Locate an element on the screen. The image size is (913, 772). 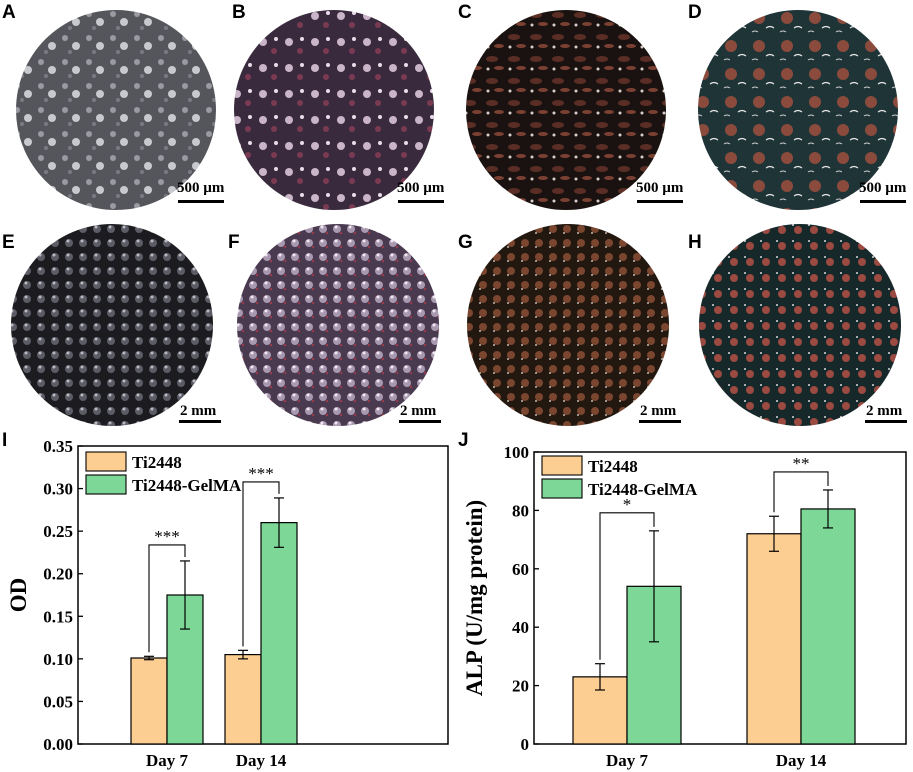
scale-bar-f is located at coordinates (420, 421).